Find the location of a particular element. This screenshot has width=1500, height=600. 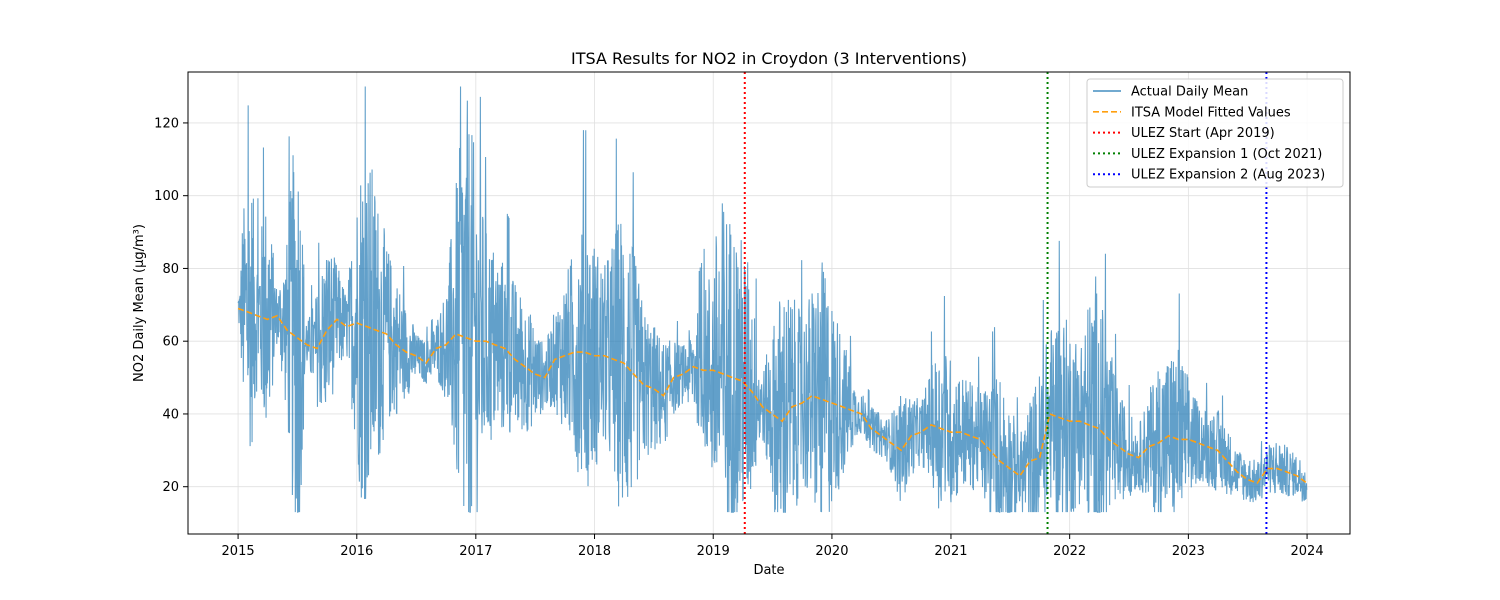

x-tick-label: 2021 is located at coordinates (950, 551).